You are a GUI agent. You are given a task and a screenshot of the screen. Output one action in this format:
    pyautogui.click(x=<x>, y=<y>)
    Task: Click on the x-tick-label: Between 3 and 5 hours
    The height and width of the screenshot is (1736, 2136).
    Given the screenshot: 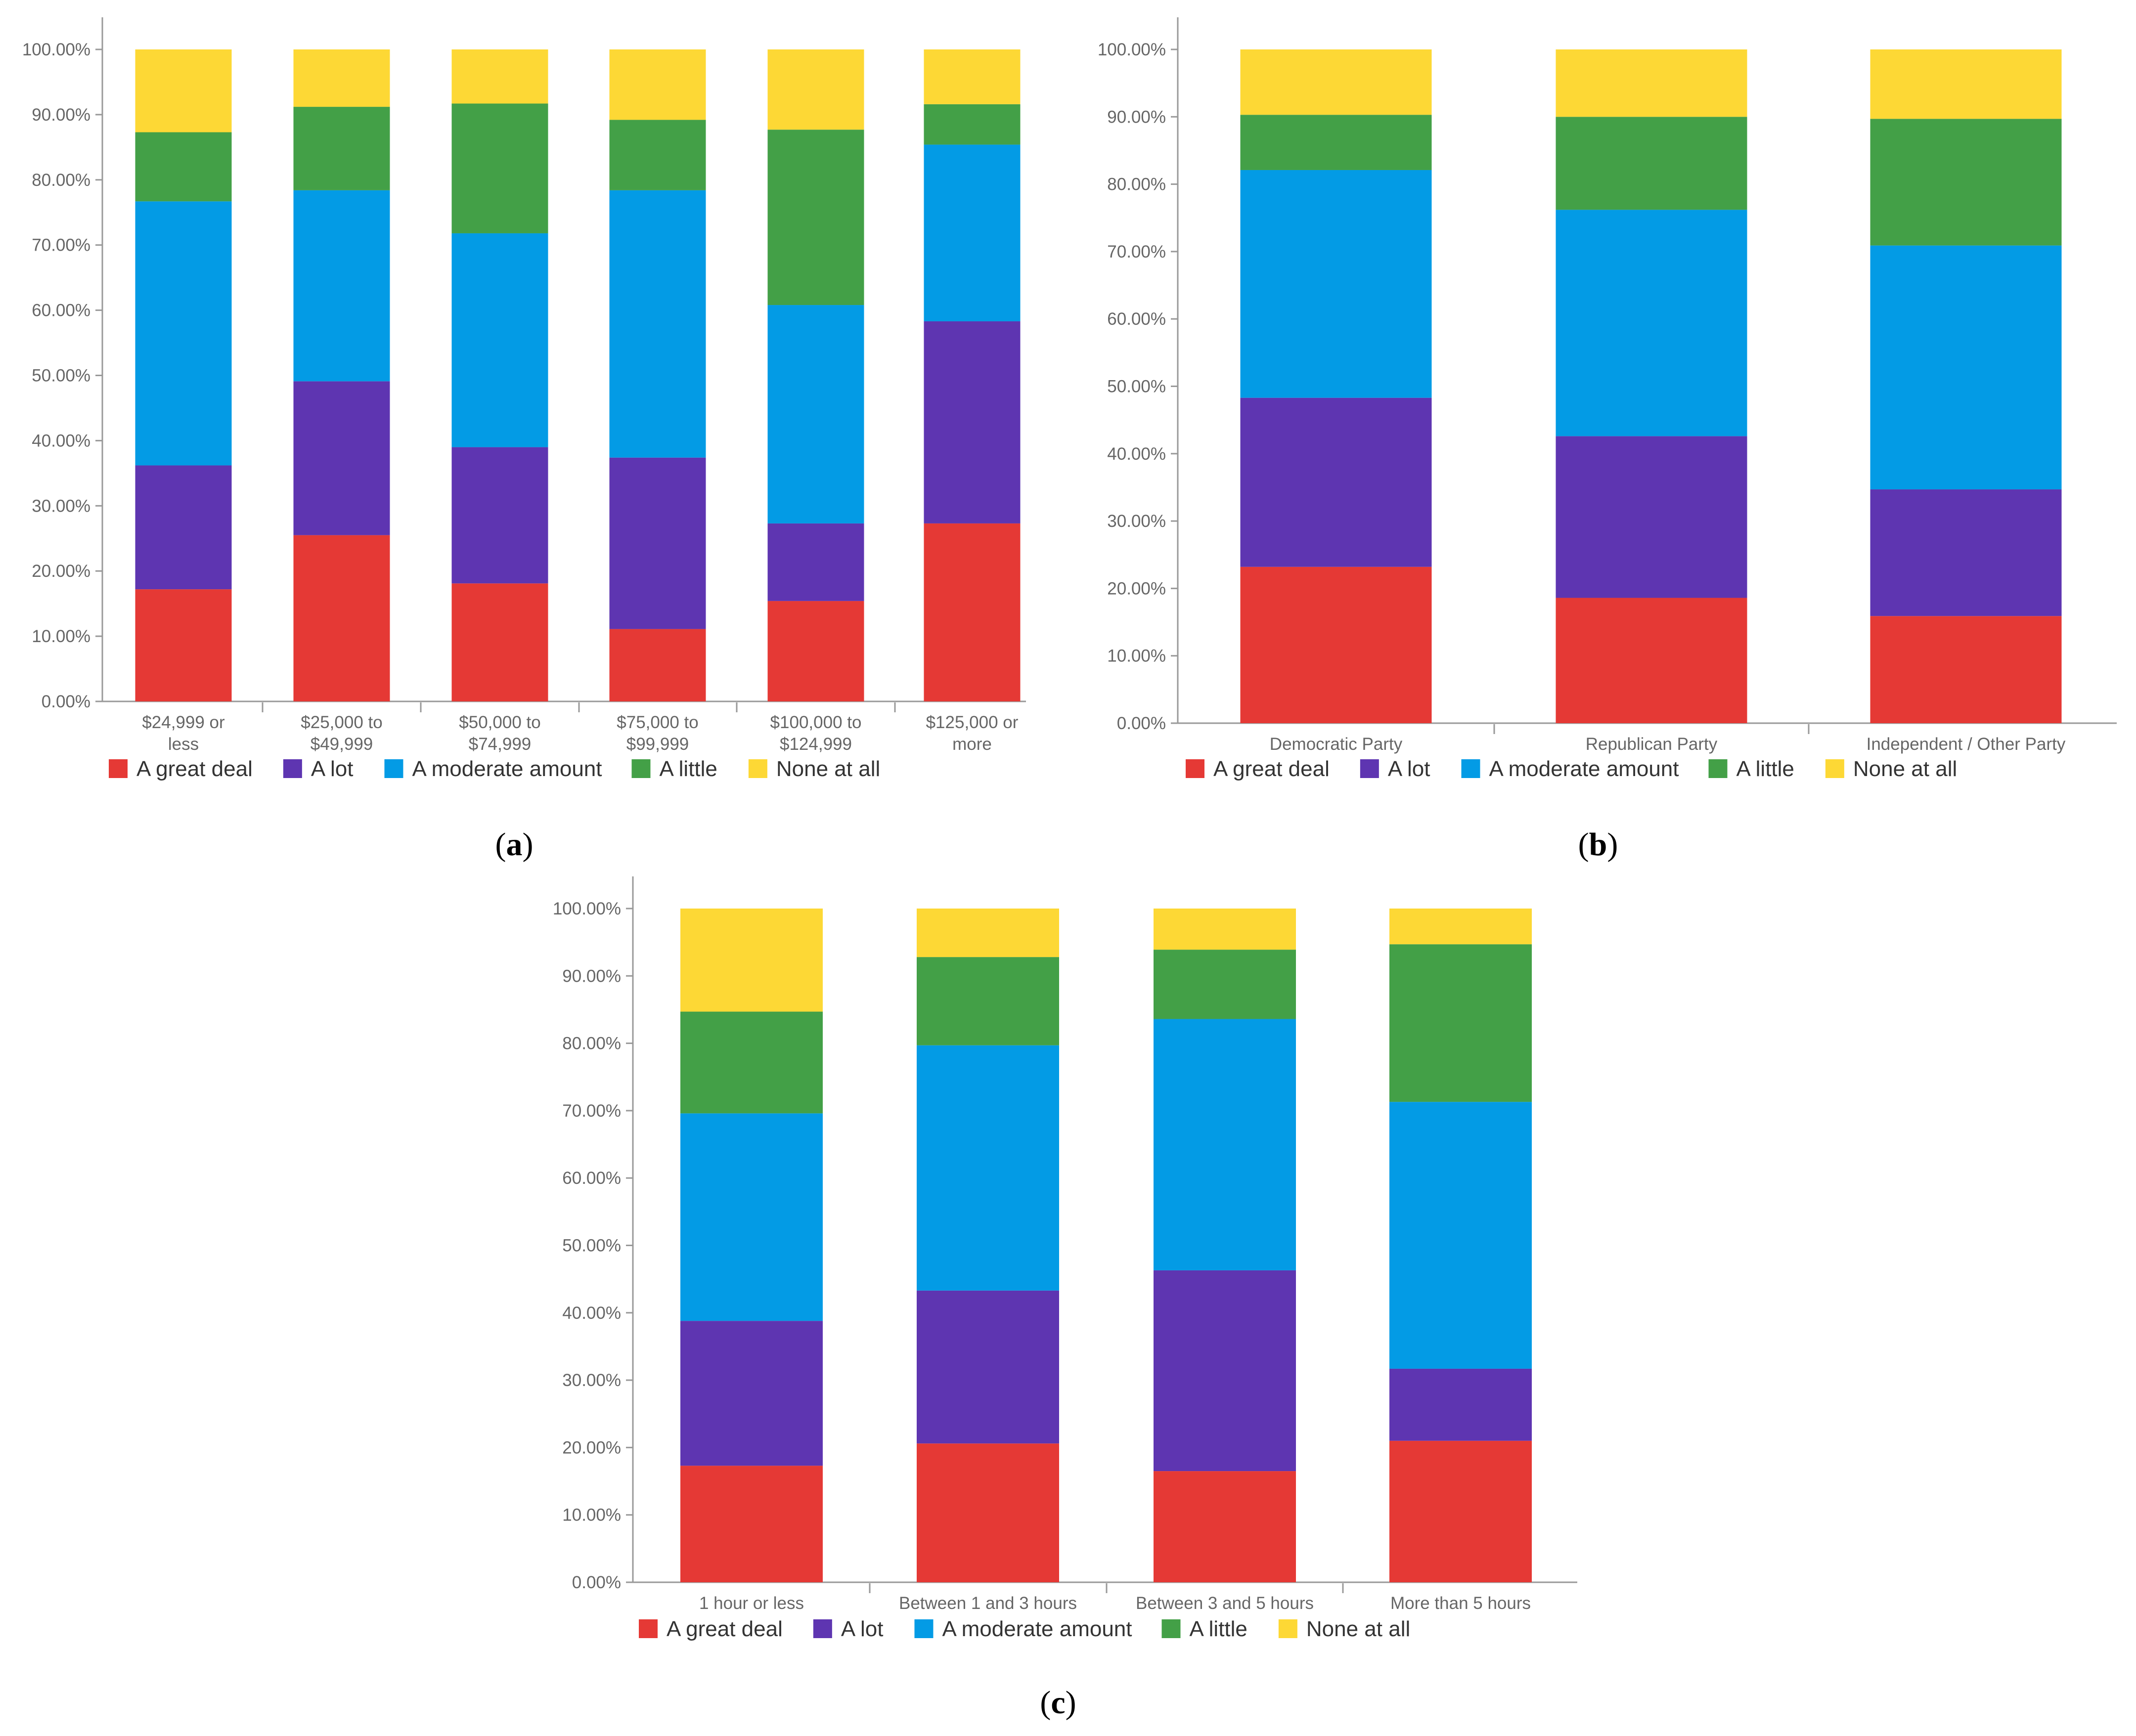 What is the action you would take?
    pyautogui.click(x=1225, y=1603)
    